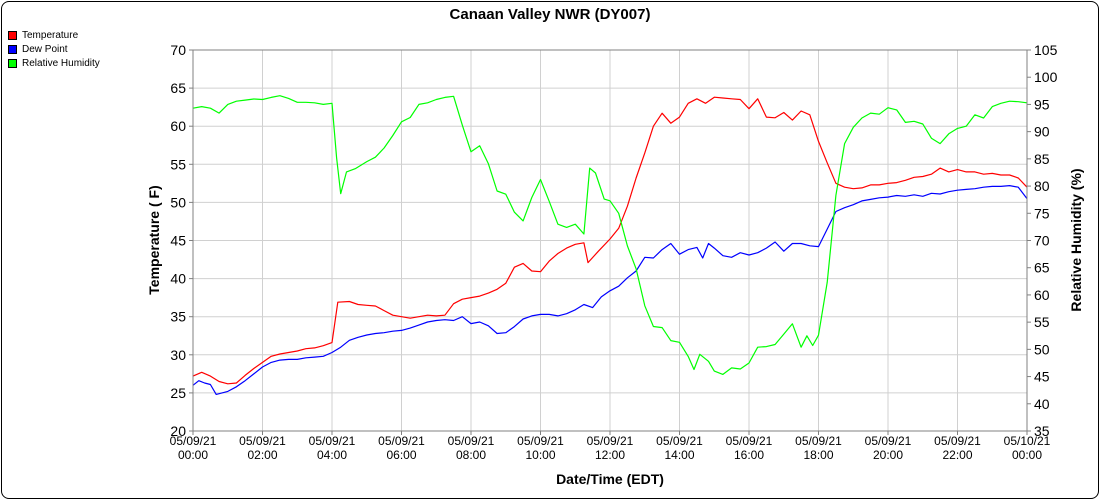 Image resolution: width=1100 pixels, height=500 pixels. What do you see at coordinates (749, 455) in the screenshot?
I see `x-tick-time: 16:00` at bounding box center [749, 455].